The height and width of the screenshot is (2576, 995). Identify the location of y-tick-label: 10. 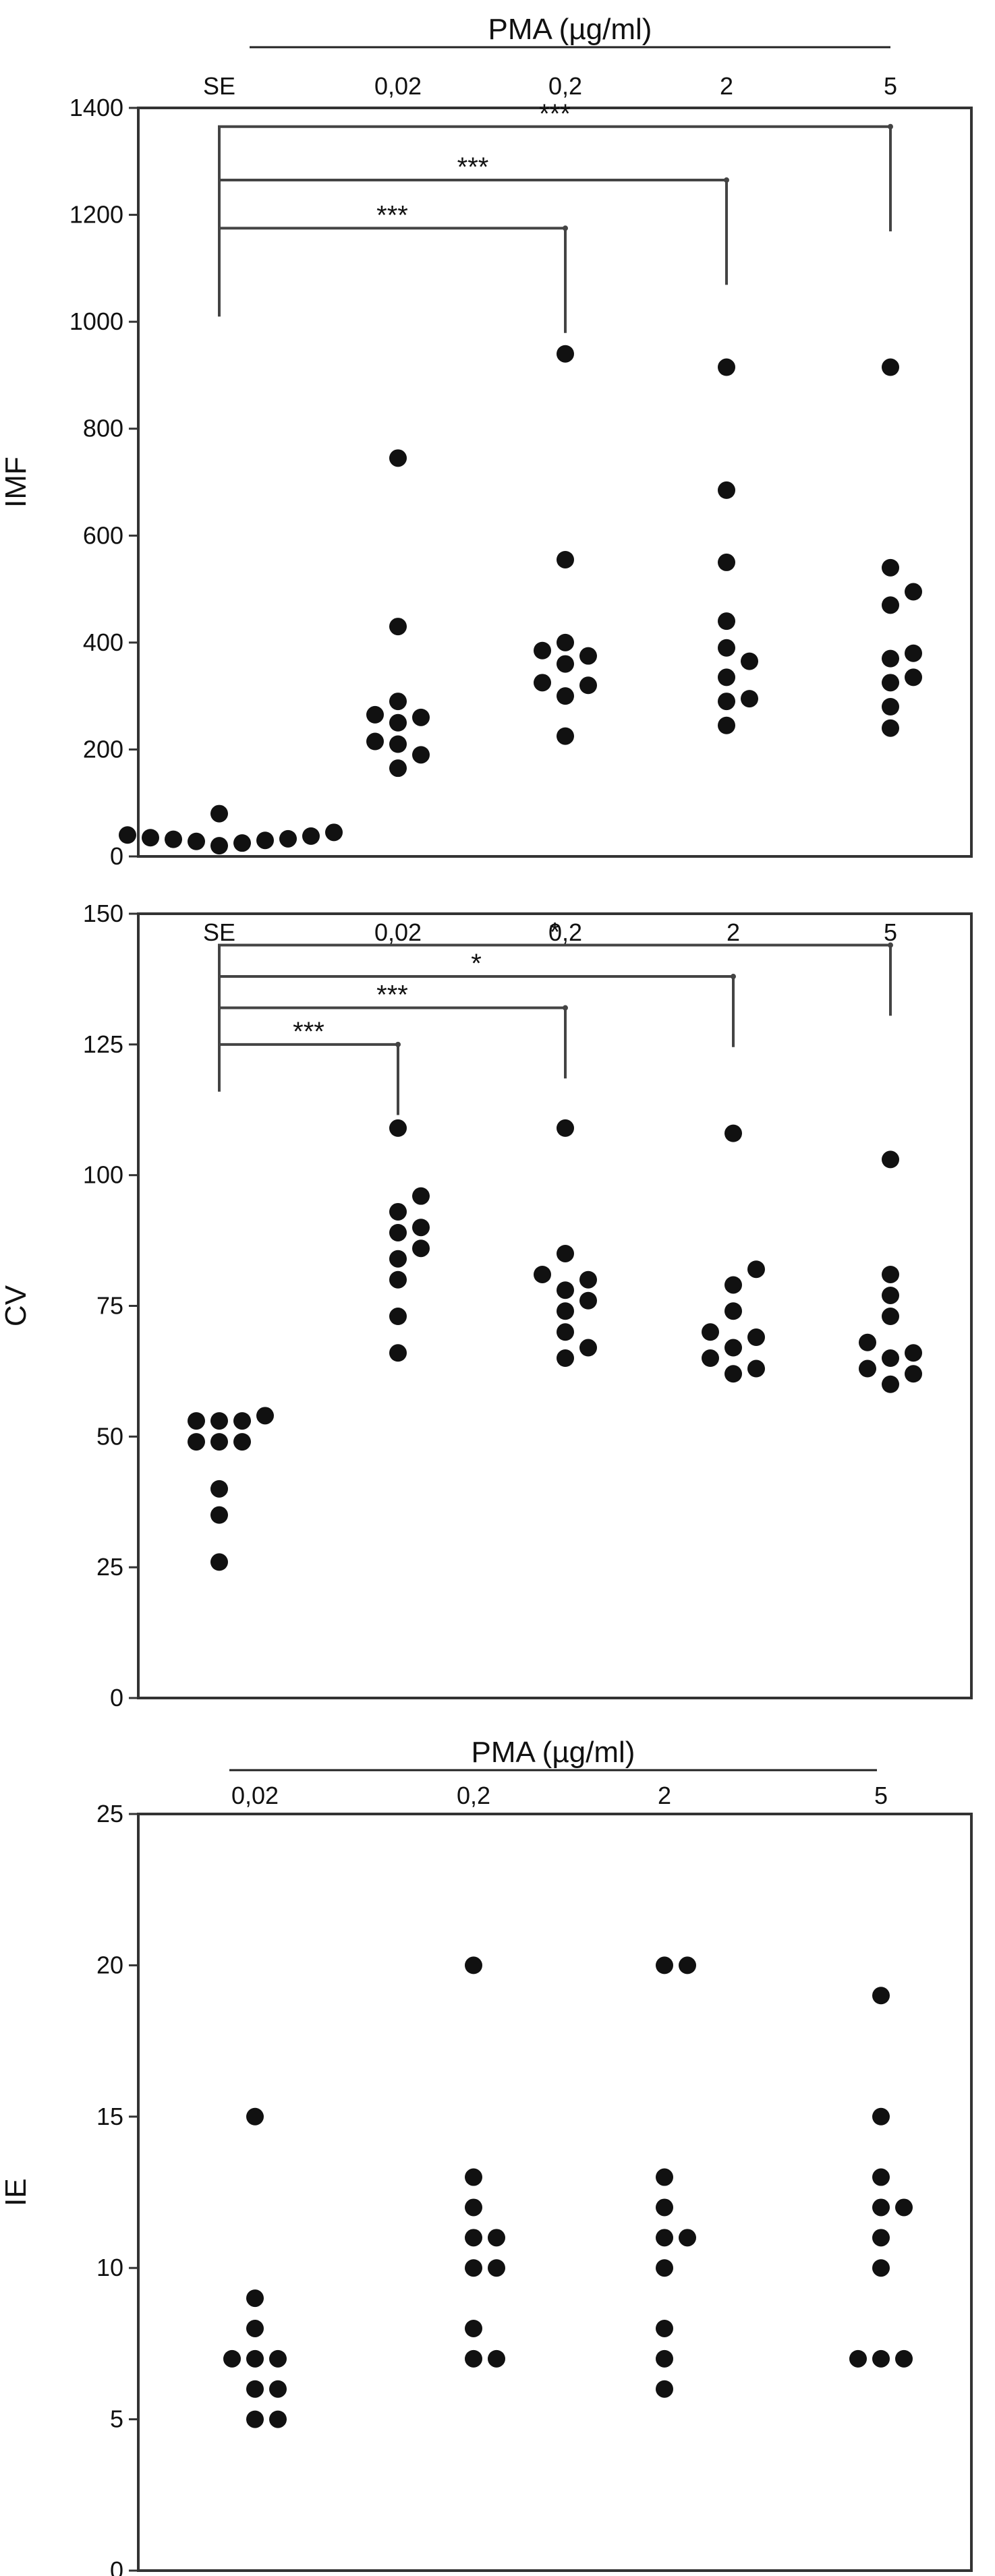
(109, 2267).